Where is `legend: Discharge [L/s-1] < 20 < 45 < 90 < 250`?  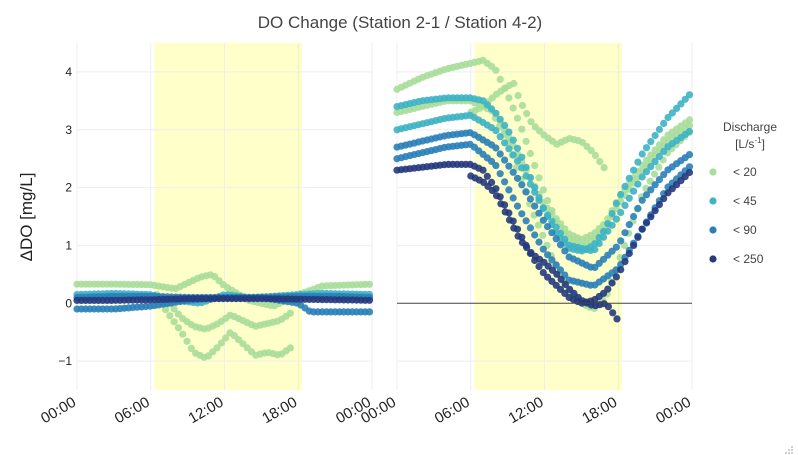 legend: Discharge [L/s-1] < 20 < 45 < 90 < 250 is located at coordinates (743, 193).